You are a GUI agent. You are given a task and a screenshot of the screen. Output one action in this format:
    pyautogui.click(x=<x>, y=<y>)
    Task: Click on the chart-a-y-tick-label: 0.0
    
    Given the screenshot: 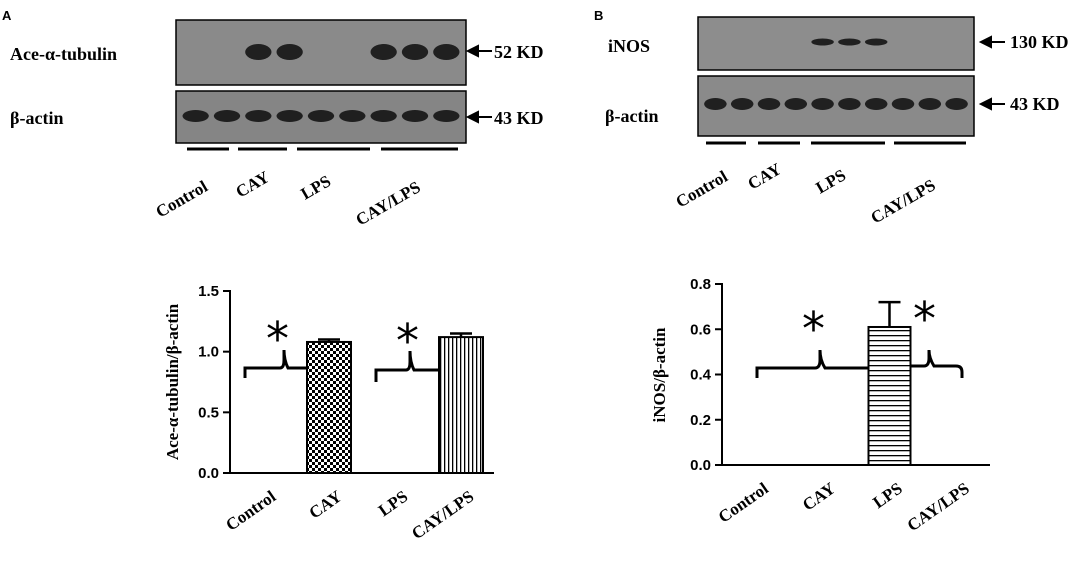 What is the action you would take?
    pyautogui.click(x=208, y=473)
    